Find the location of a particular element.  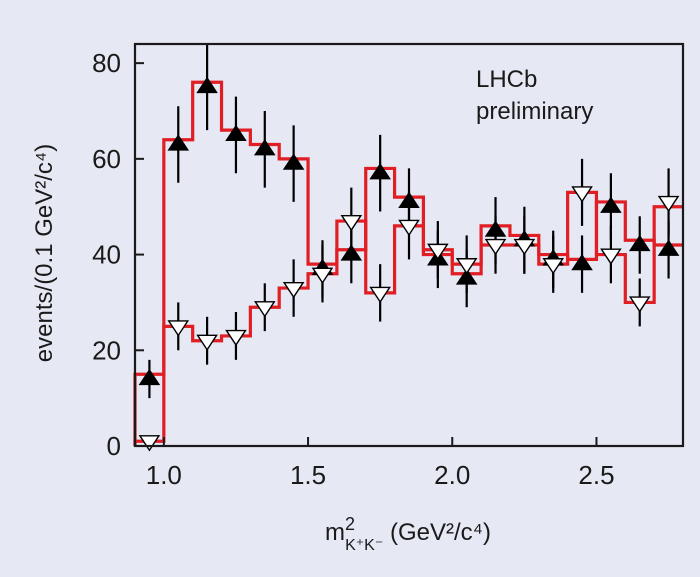

annotation-preliminary: preliminary is located at coordinates (534, 111).